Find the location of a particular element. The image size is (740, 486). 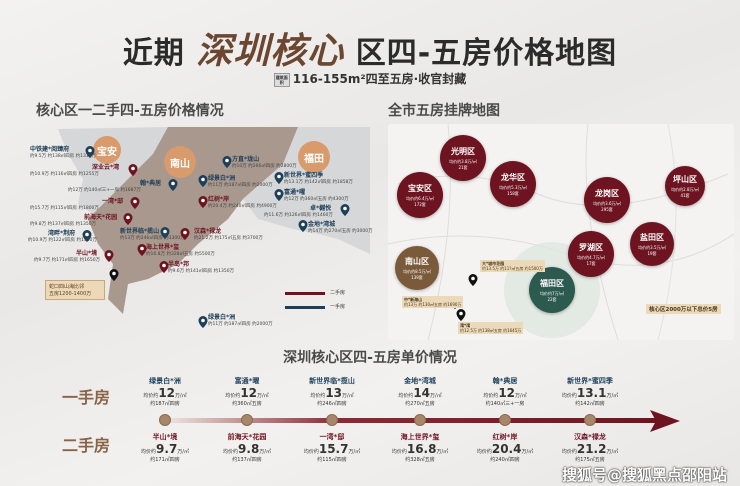

district-circle: 宝安区 均价约6.4万/㎡ 172套 is located at coordinates (420, 195).